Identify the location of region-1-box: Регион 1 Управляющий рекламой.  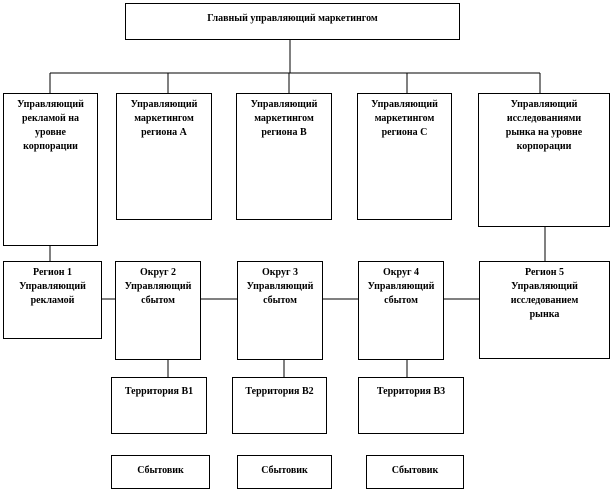
(52, 300).